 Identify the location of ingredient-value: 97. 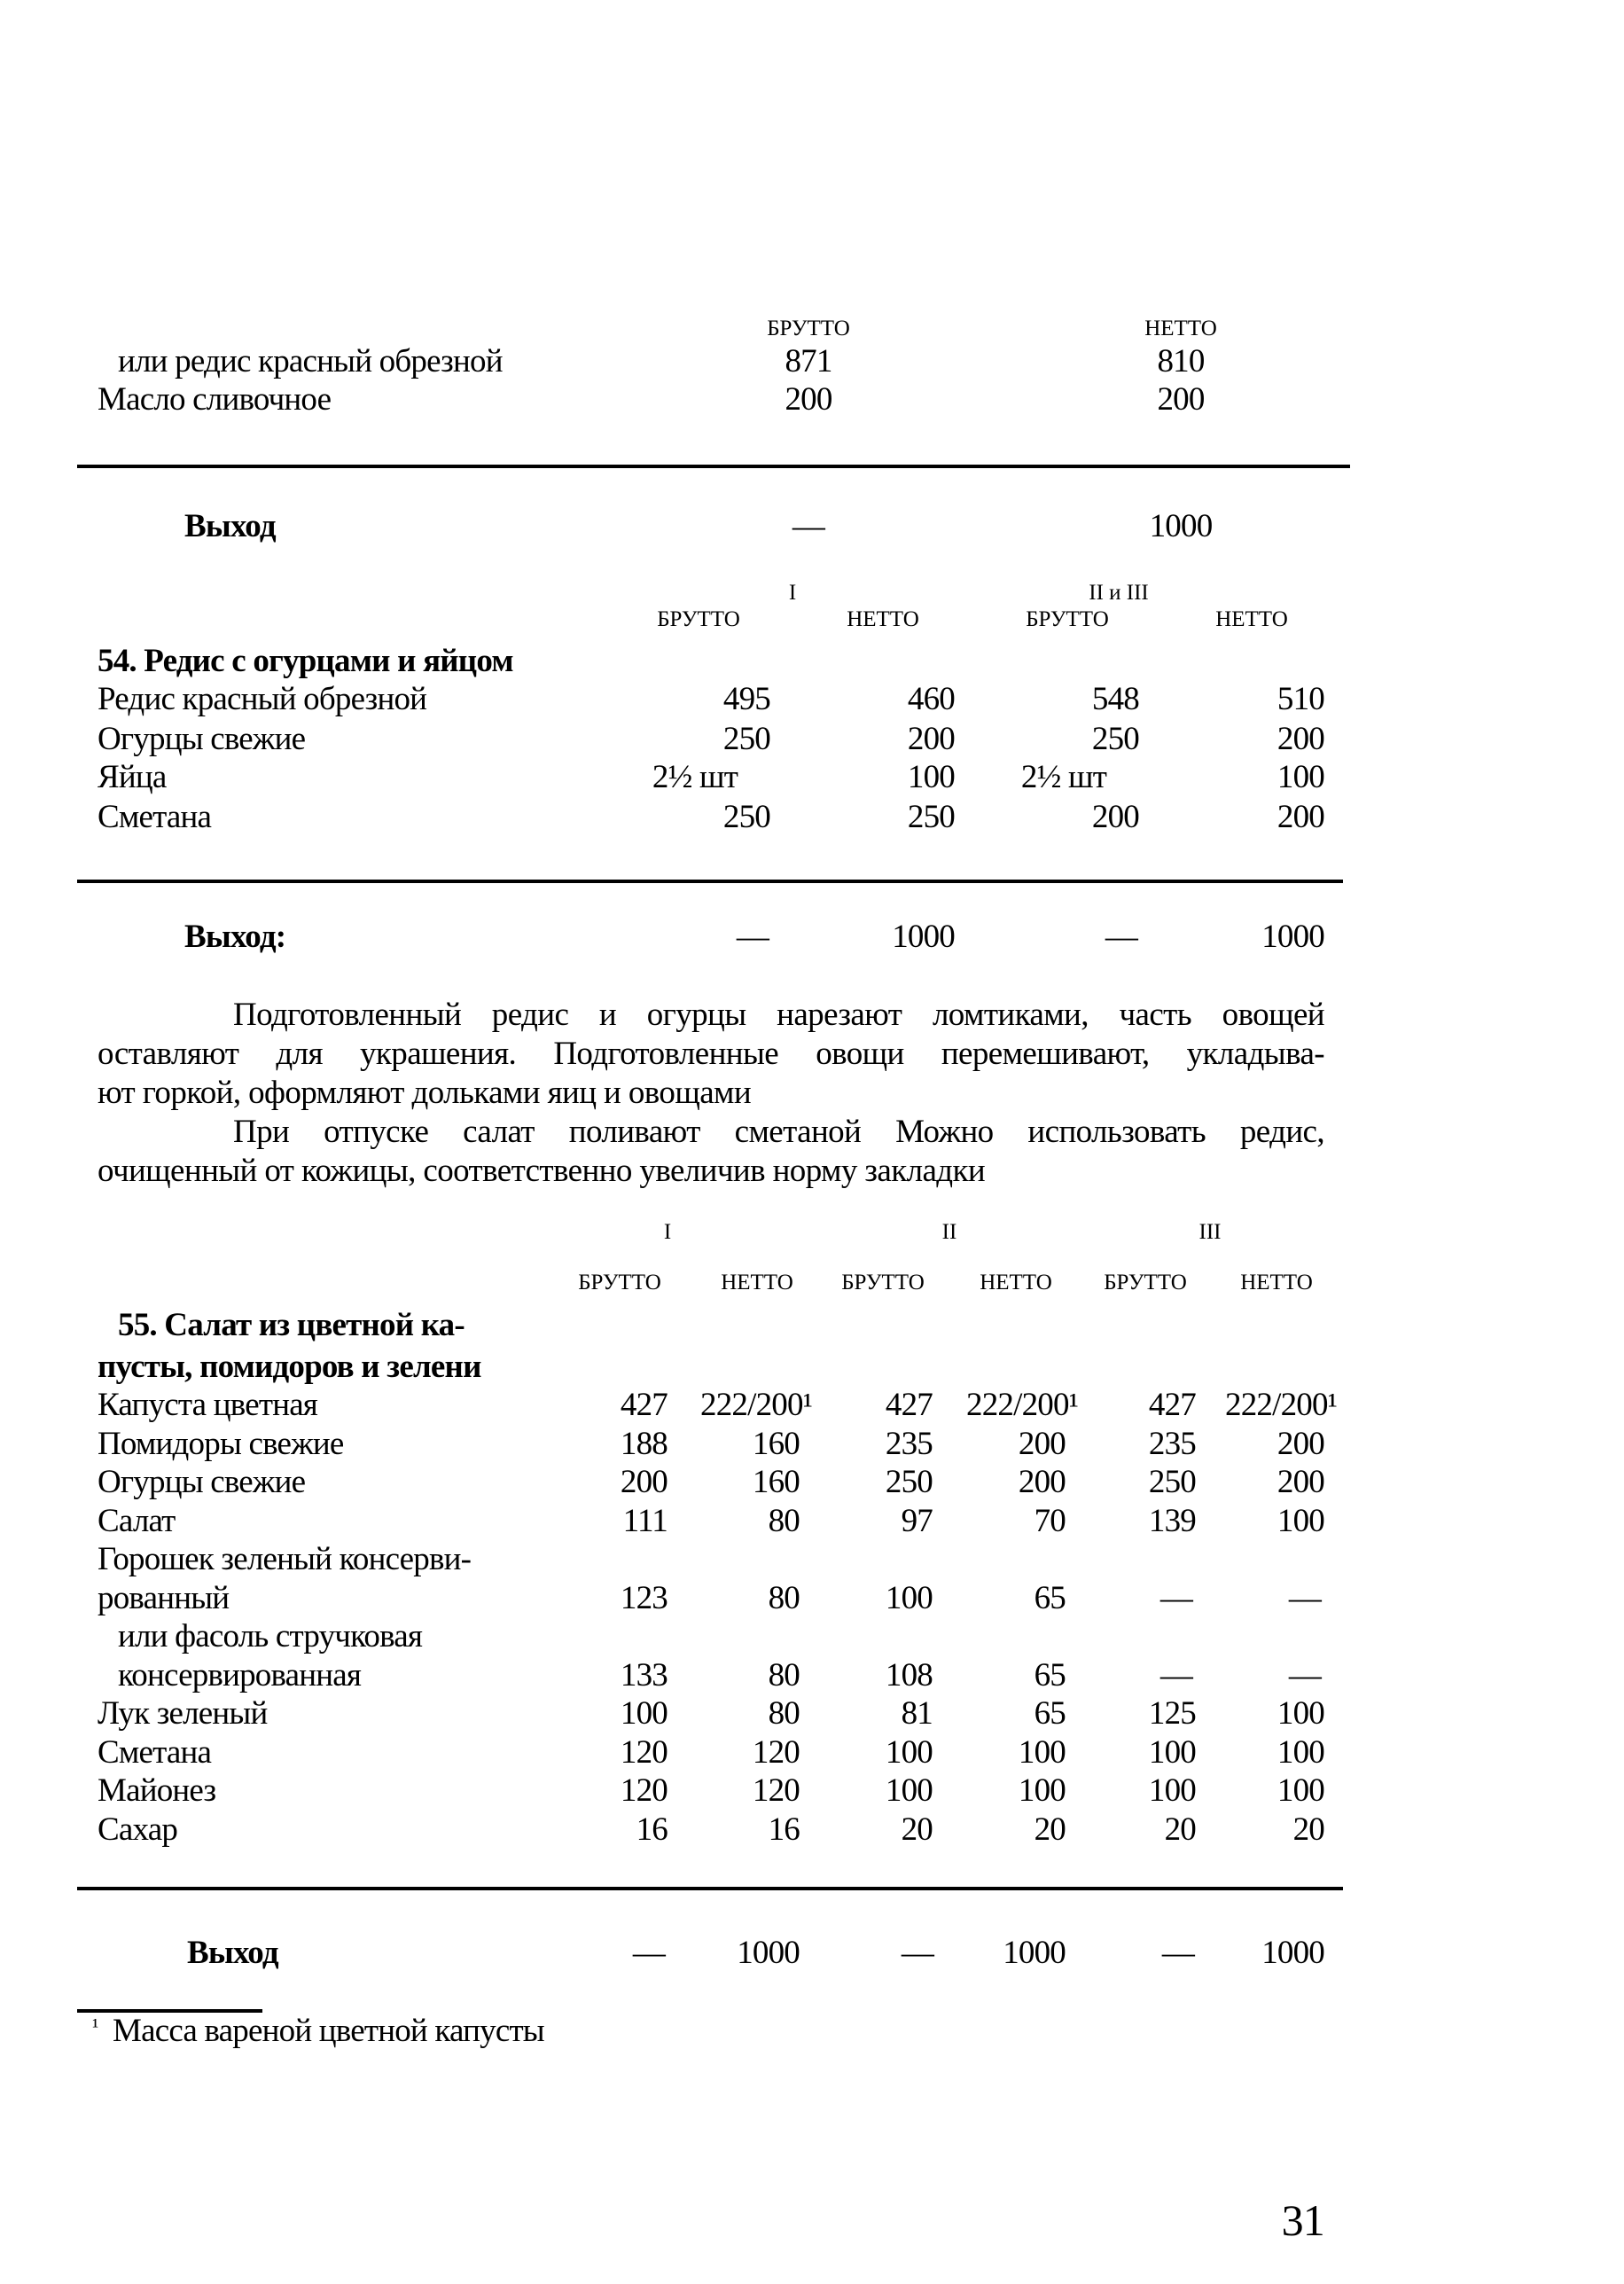
(917, 1520).